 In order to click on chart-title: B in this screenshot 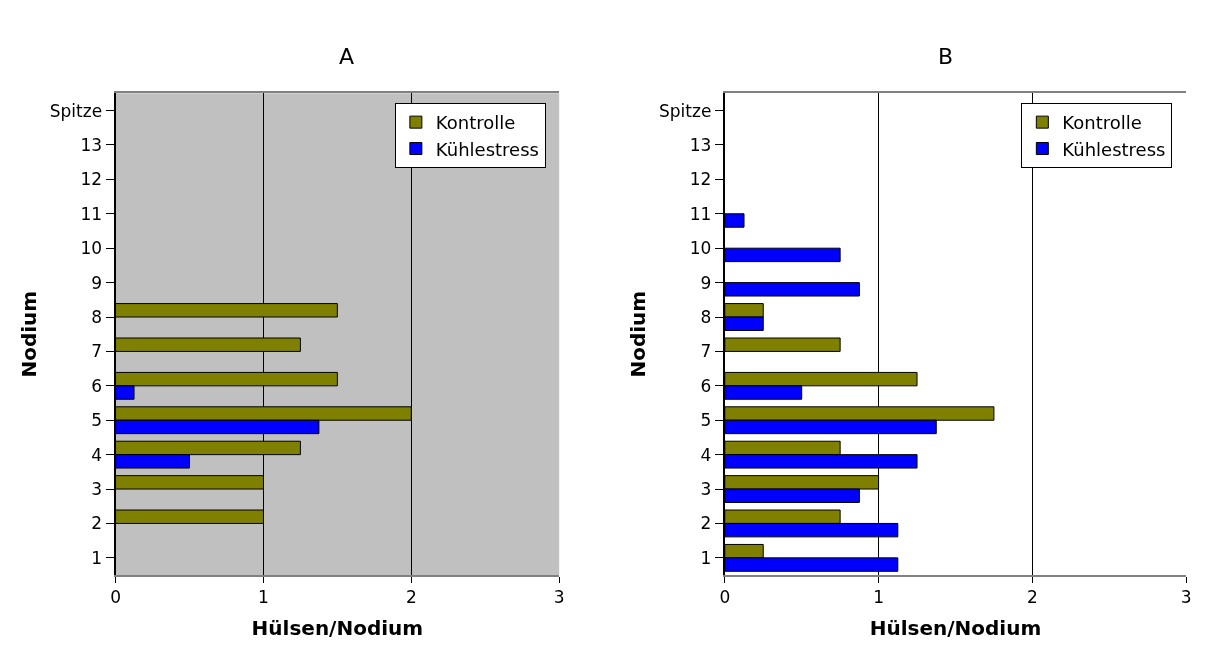, I will do `click(946, 56)`.